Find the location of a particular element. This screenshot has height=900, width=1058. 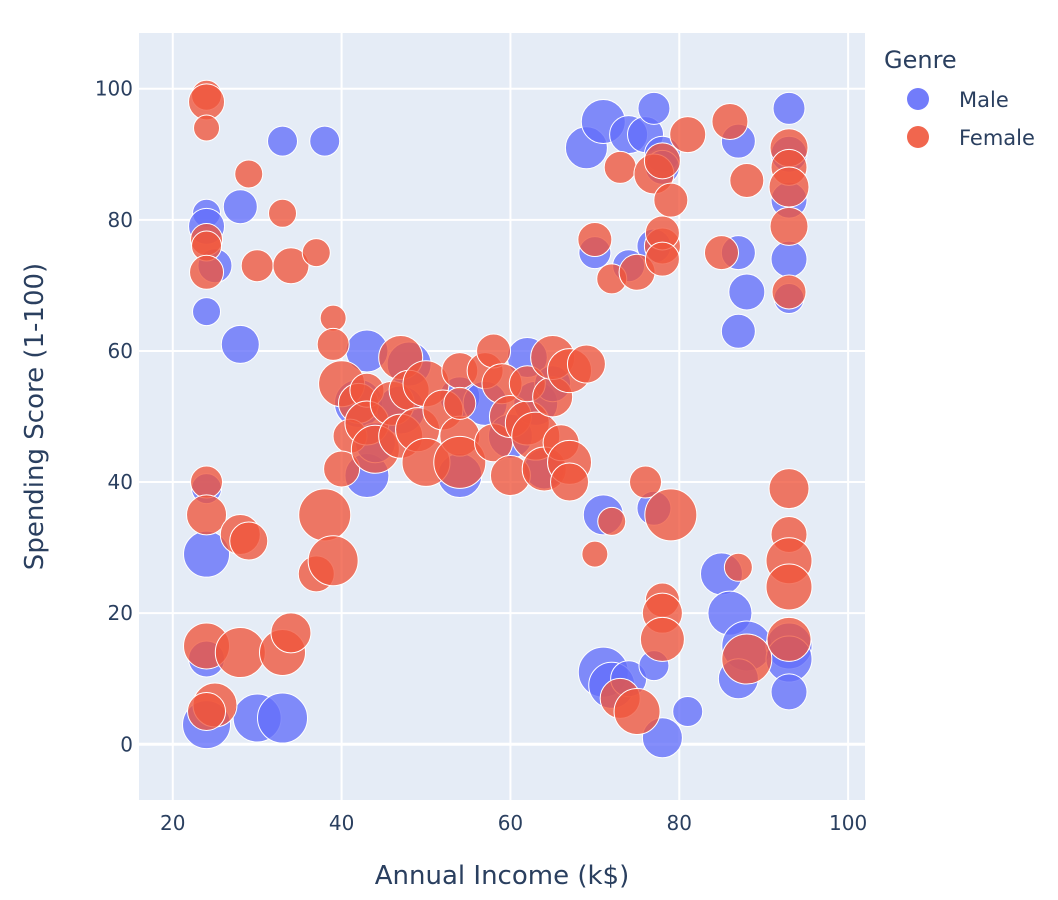

legend-item-female: Female is located at coordinates (971, 138).